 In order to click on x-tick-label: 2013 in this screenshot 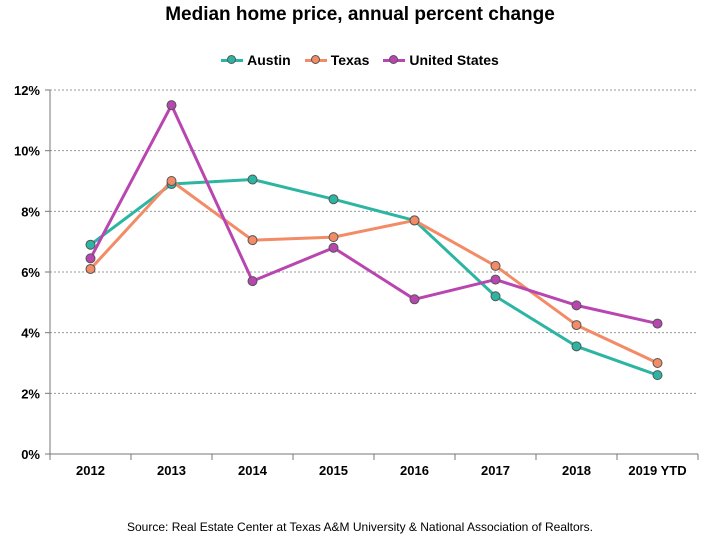, I will do `click(171, 470)`.